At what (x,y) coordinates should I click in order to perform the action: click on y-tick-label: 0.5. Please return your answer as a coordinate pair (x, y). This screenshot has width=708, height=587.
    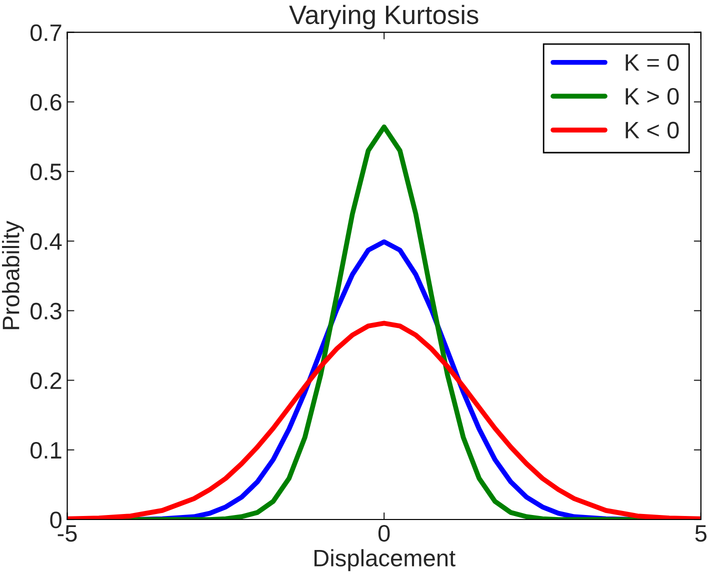
    Looking at the image, I should click on (46, 172).